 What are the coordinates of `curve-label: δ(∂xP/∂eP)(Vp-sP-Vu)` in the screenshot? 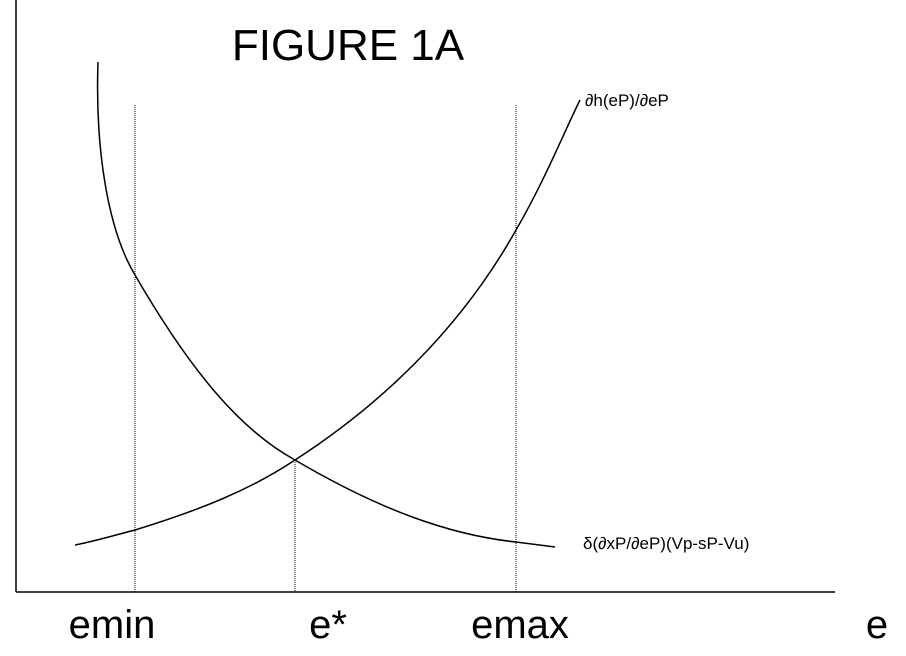 It's located at (666, 543).